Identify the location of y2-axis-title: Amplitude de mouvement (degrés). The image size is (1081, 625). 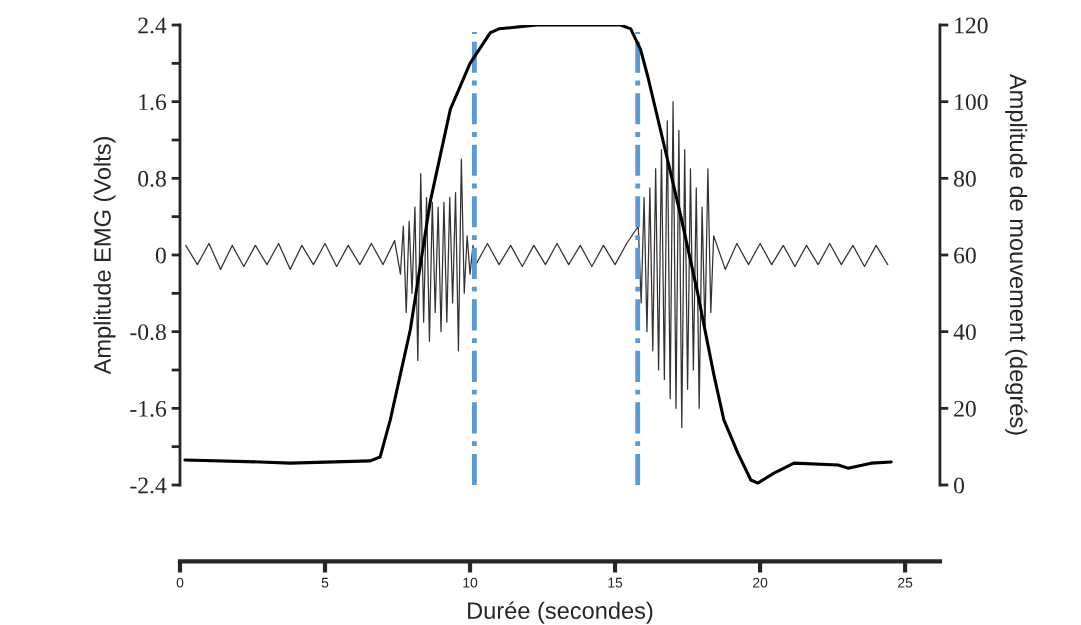
(1016, 254).